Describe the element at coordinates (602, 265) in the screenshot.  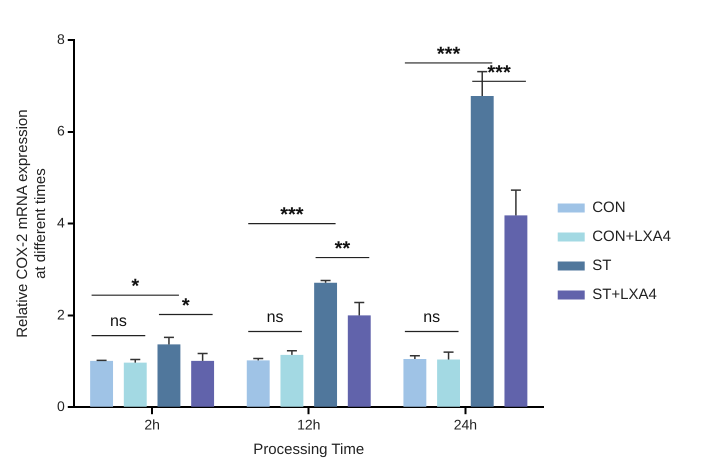
I see `legend-label: ST` at that location.